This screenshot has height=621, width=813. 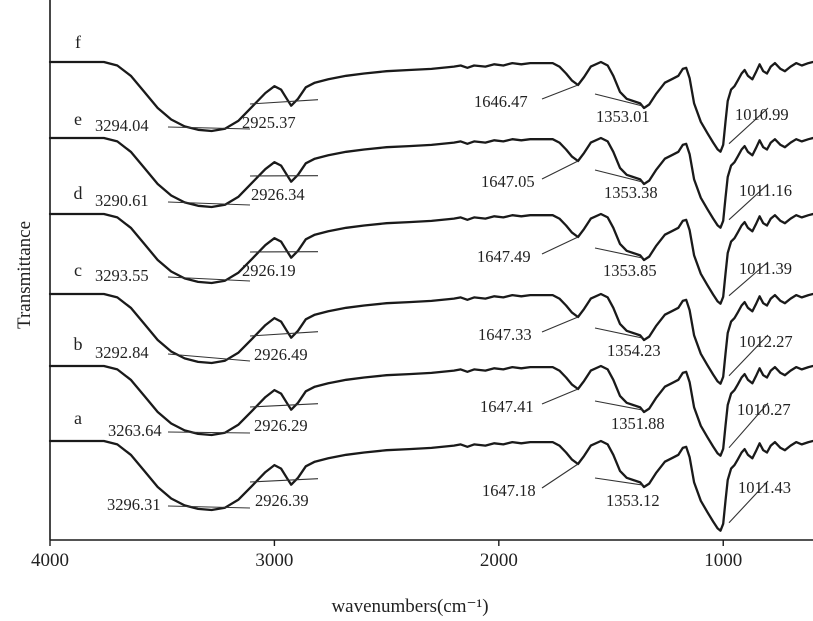 I want to click on curve-labels: f e d c b a, so click(x=78, y=230).